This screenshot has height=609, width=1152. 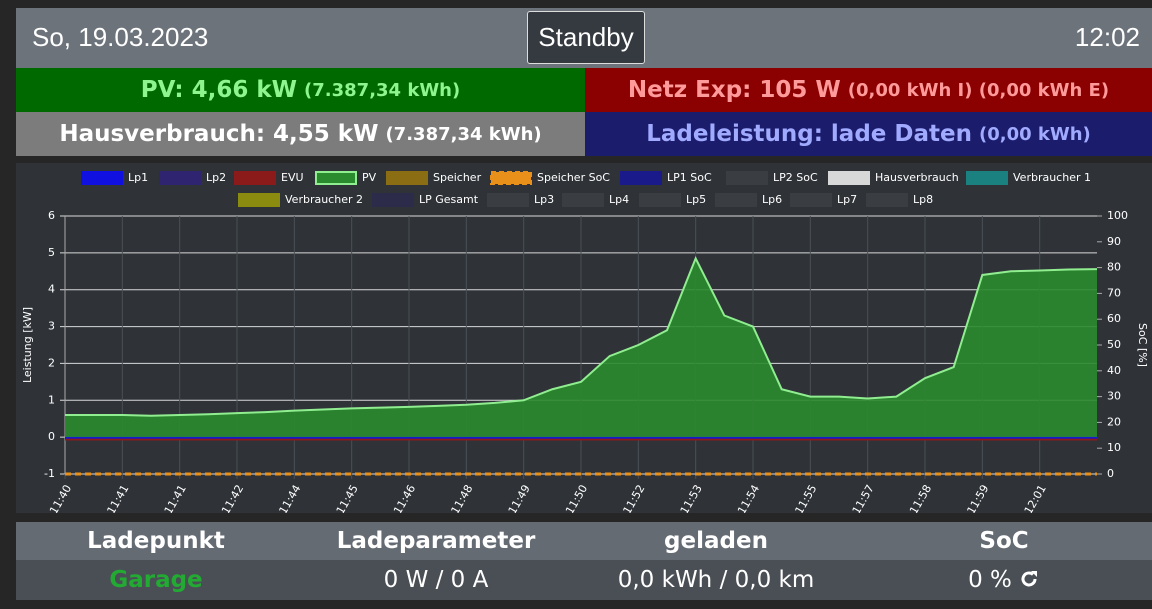 I want to click on legend-item: Lp8, so click(x=899, y=200).